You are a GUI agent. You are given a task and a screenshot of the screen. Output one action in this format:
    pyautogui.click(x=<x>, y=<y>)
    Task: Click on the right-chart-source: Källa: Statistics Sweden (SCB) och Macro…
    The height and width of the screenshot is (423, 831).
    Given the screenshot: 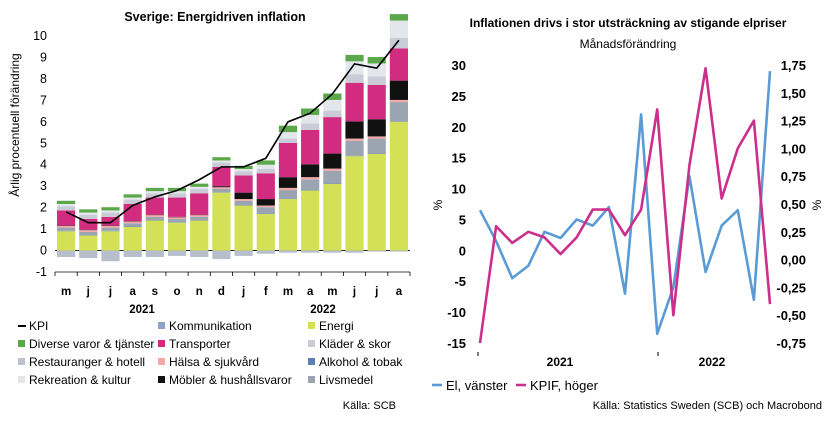 What is the action you would take?
    pyautogui.click(x=707, y=406)
    